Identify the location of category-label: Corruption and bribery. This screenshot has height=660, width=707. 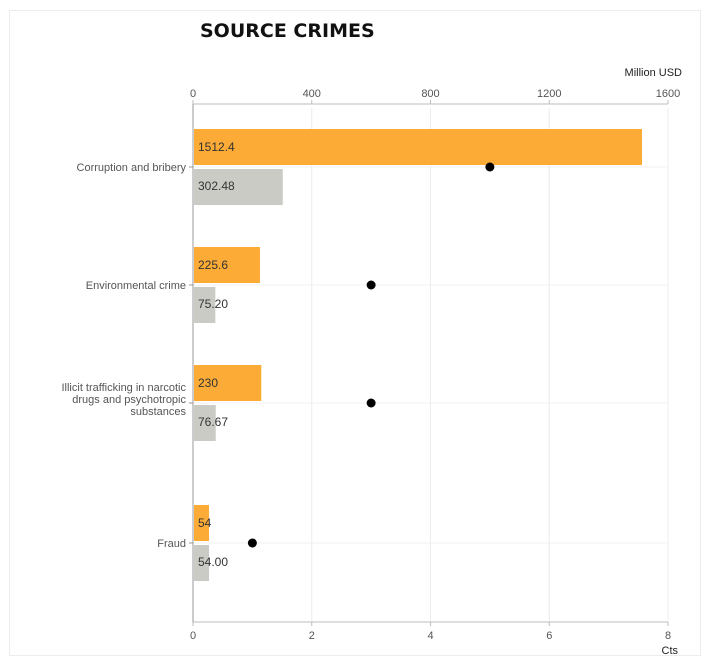
(132, 168).